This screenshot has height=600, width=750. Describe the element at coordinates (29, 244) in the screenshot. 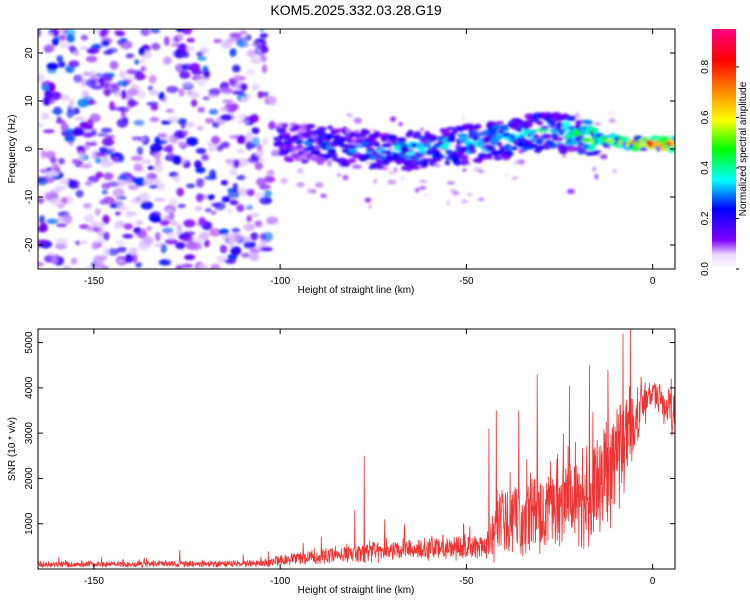

I see `spectrogram-y-tick-label: -20` at that location.